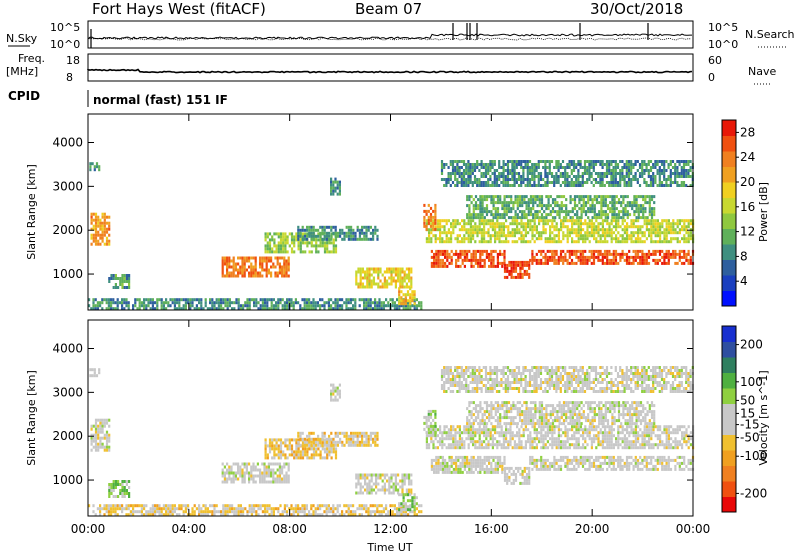 Image resolution: width=800 pixels, height=554 pixels. I want to click on nave-tick-top: 60, so click(715, 60).